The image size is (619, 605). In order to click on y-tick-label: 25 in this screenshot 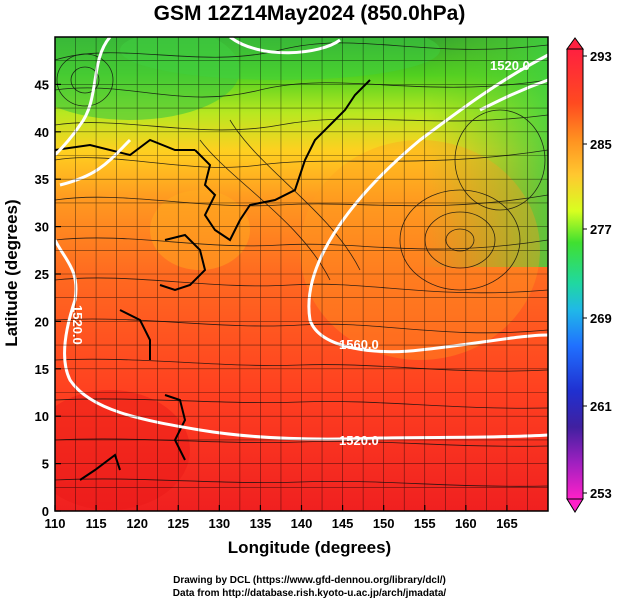, I will do `click(42, 274)`.